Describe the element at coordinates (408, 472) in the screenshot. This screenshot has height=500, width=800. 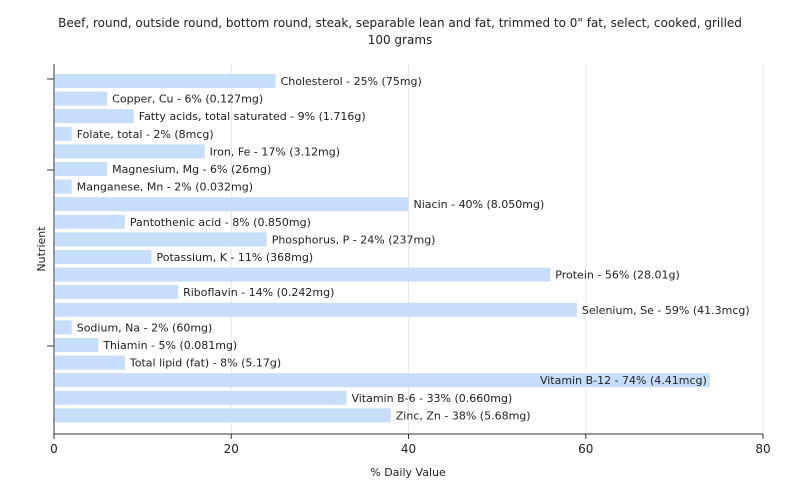
I see `x-axis-label: % Daily Value` at that location.